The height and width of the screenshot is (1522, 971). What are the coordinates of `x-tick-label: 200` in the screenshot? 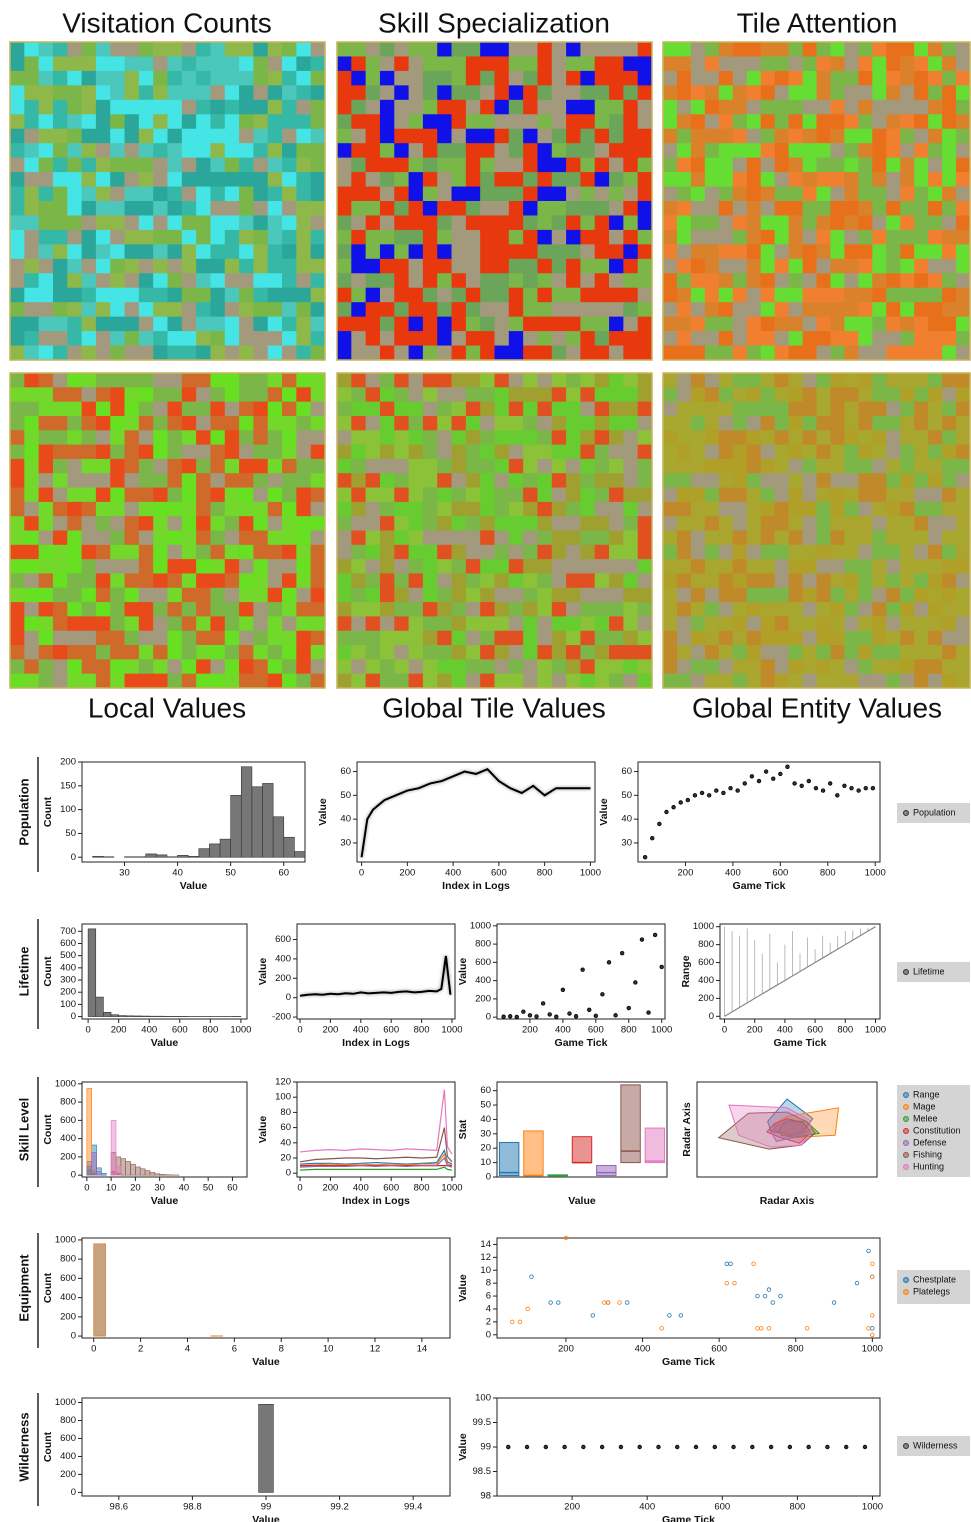 It's located at (566, 1349).